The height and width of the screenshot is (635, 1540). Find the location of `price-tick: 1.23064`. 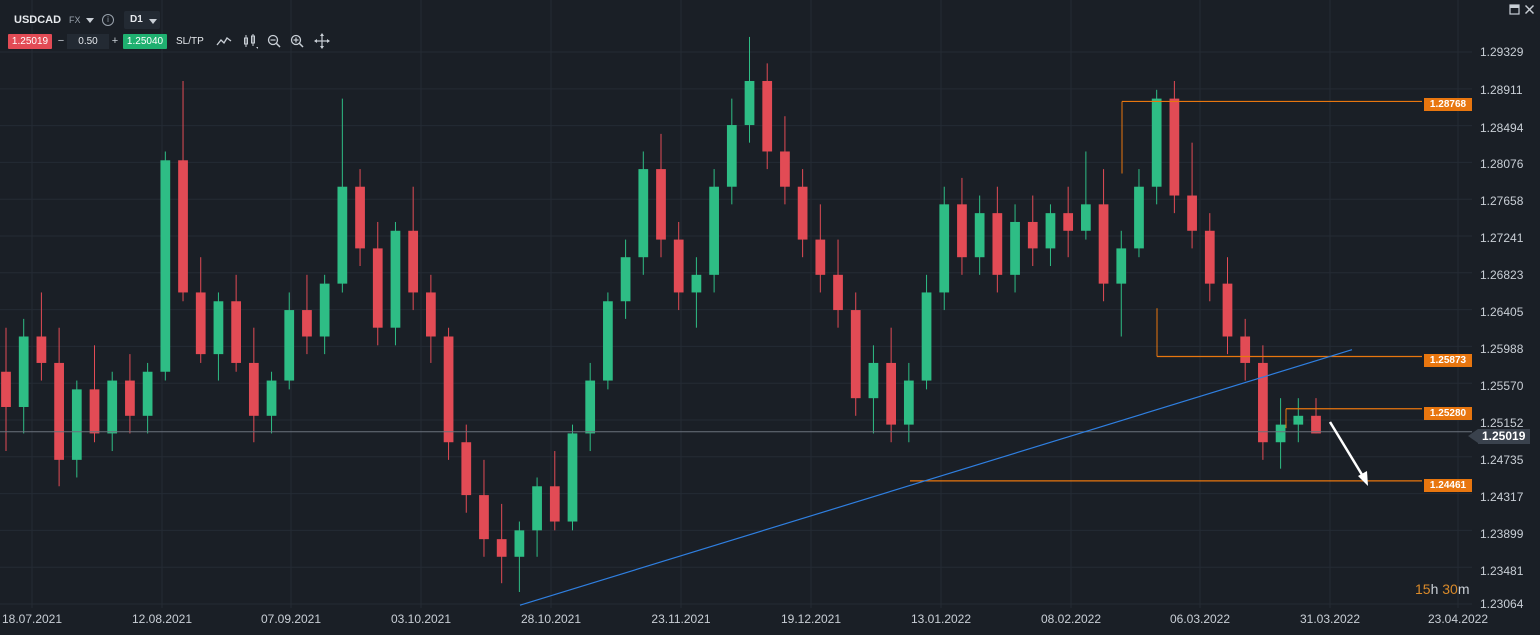

price-tick: 1.23064 is located at coordinates (1502, 604).